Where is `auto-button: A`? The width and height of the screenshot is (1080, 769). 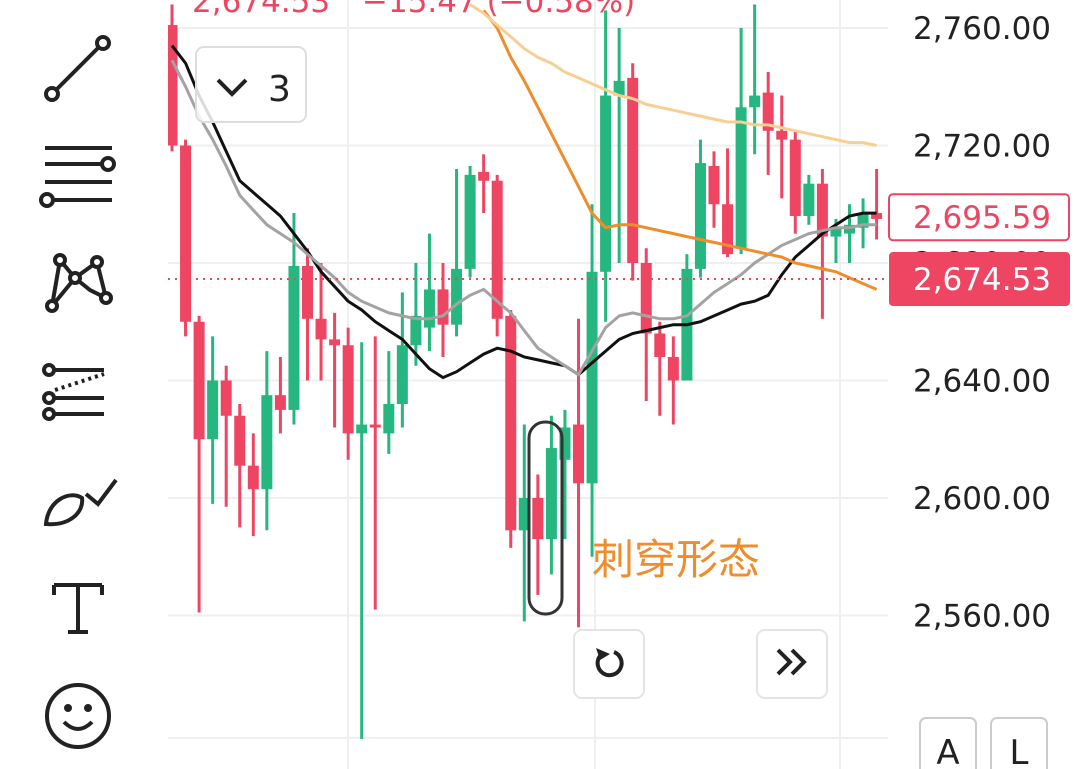
auto-button: A is located at coordinates (948, 743).